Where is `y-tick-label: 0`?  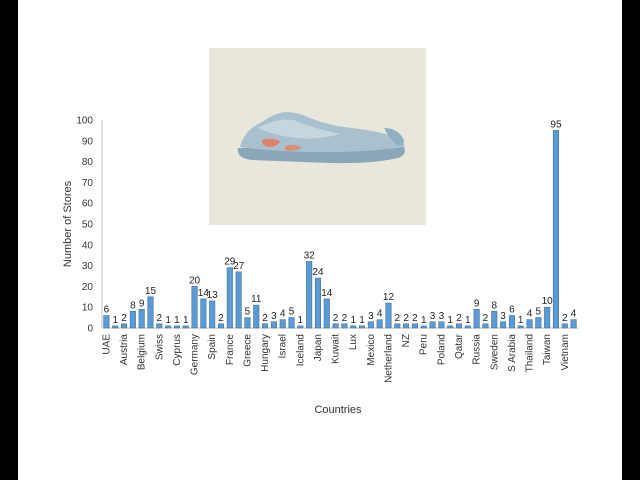 y-tick-label: 0 is located at coordinates (90, 329).